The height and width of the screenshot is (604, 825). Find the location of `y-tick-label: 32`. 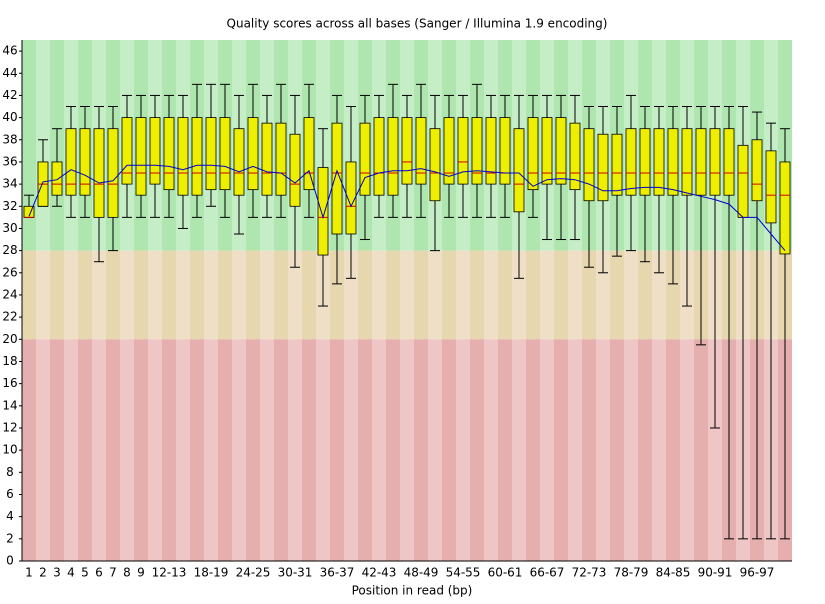

y-tick-label: 32 is located at coordinates (9, 206).